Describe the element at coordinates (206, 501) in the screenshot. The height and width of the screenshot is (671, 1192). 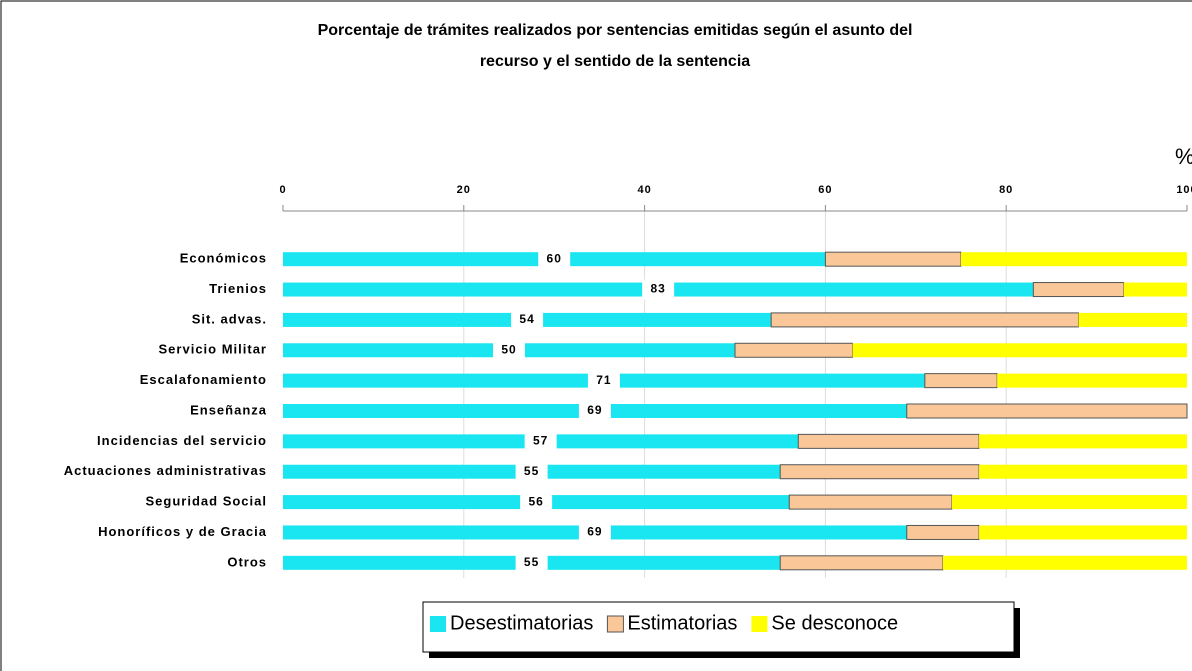
I see `y-tick-label: Seguridad Social` at that location.